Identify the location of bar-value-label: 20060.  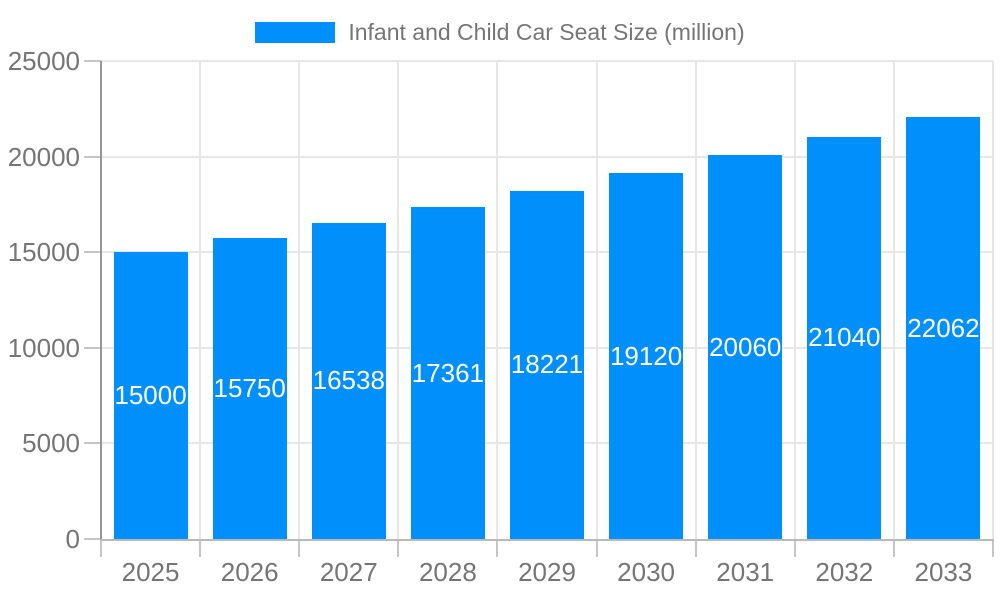
(745, 346).